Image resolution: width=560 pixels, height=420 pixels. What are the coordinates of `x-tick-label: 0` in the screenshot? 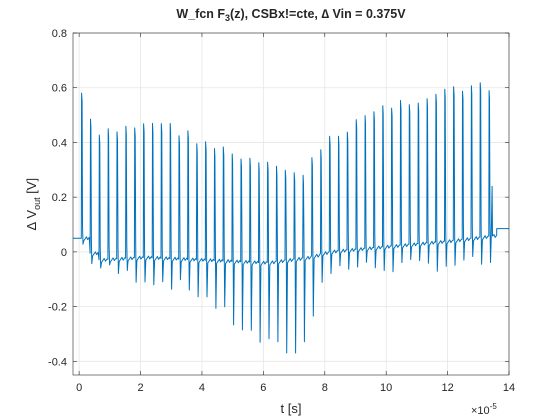 It's located at (79, 388).